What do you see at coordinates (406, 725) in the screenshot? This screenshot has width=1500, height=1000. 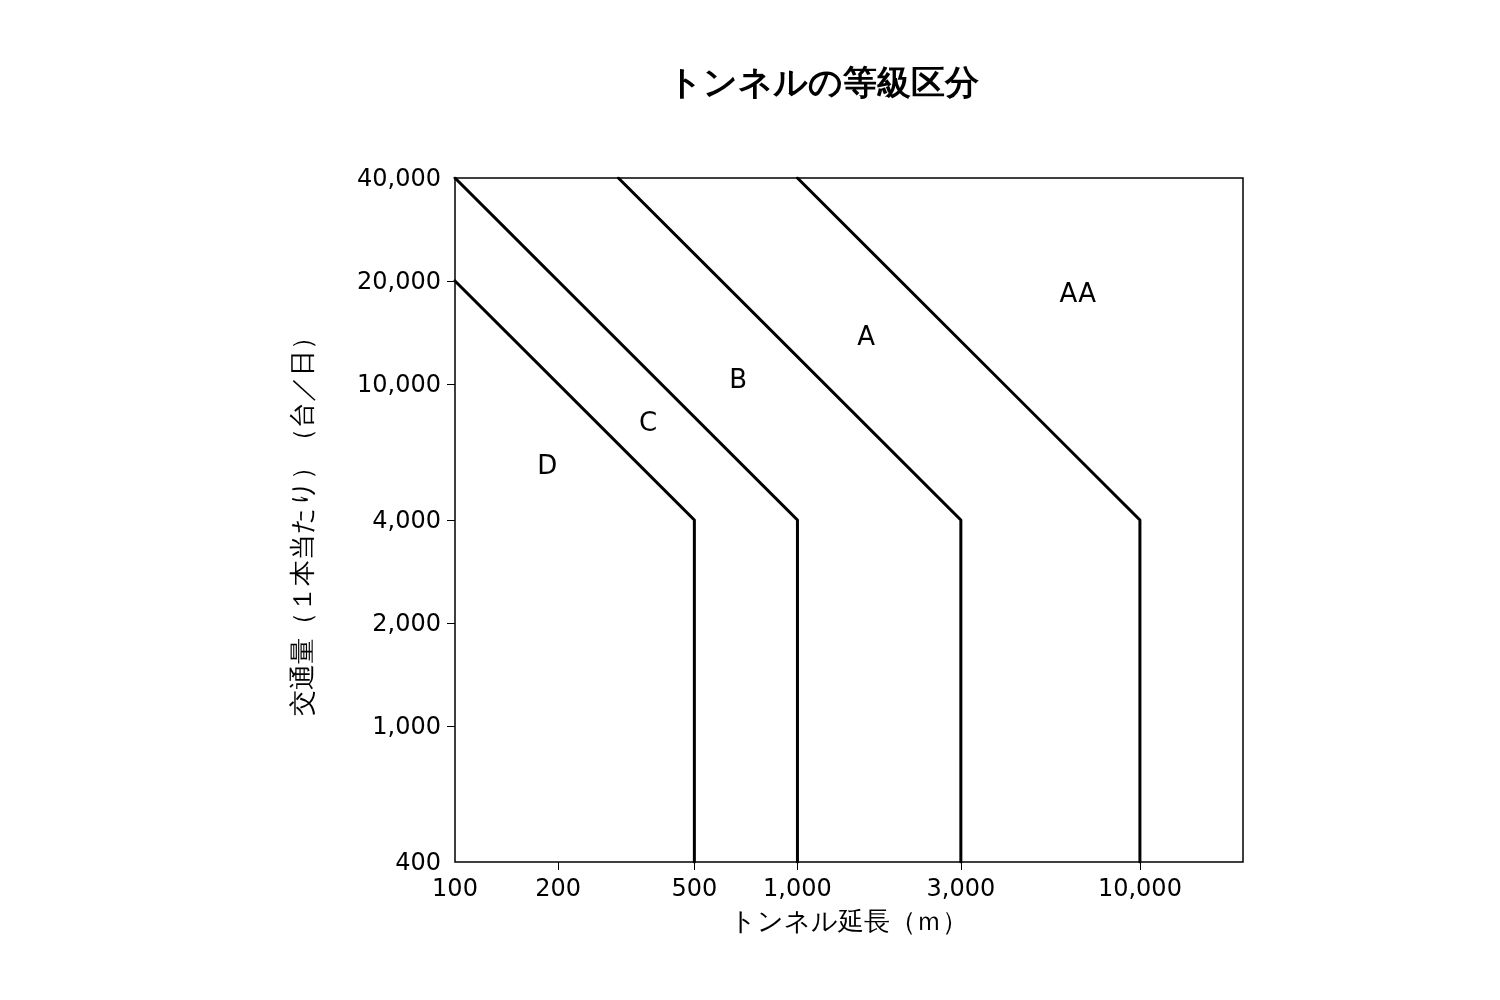 I see `y-tick-label: 1,000` at bounding box center [406, 725].